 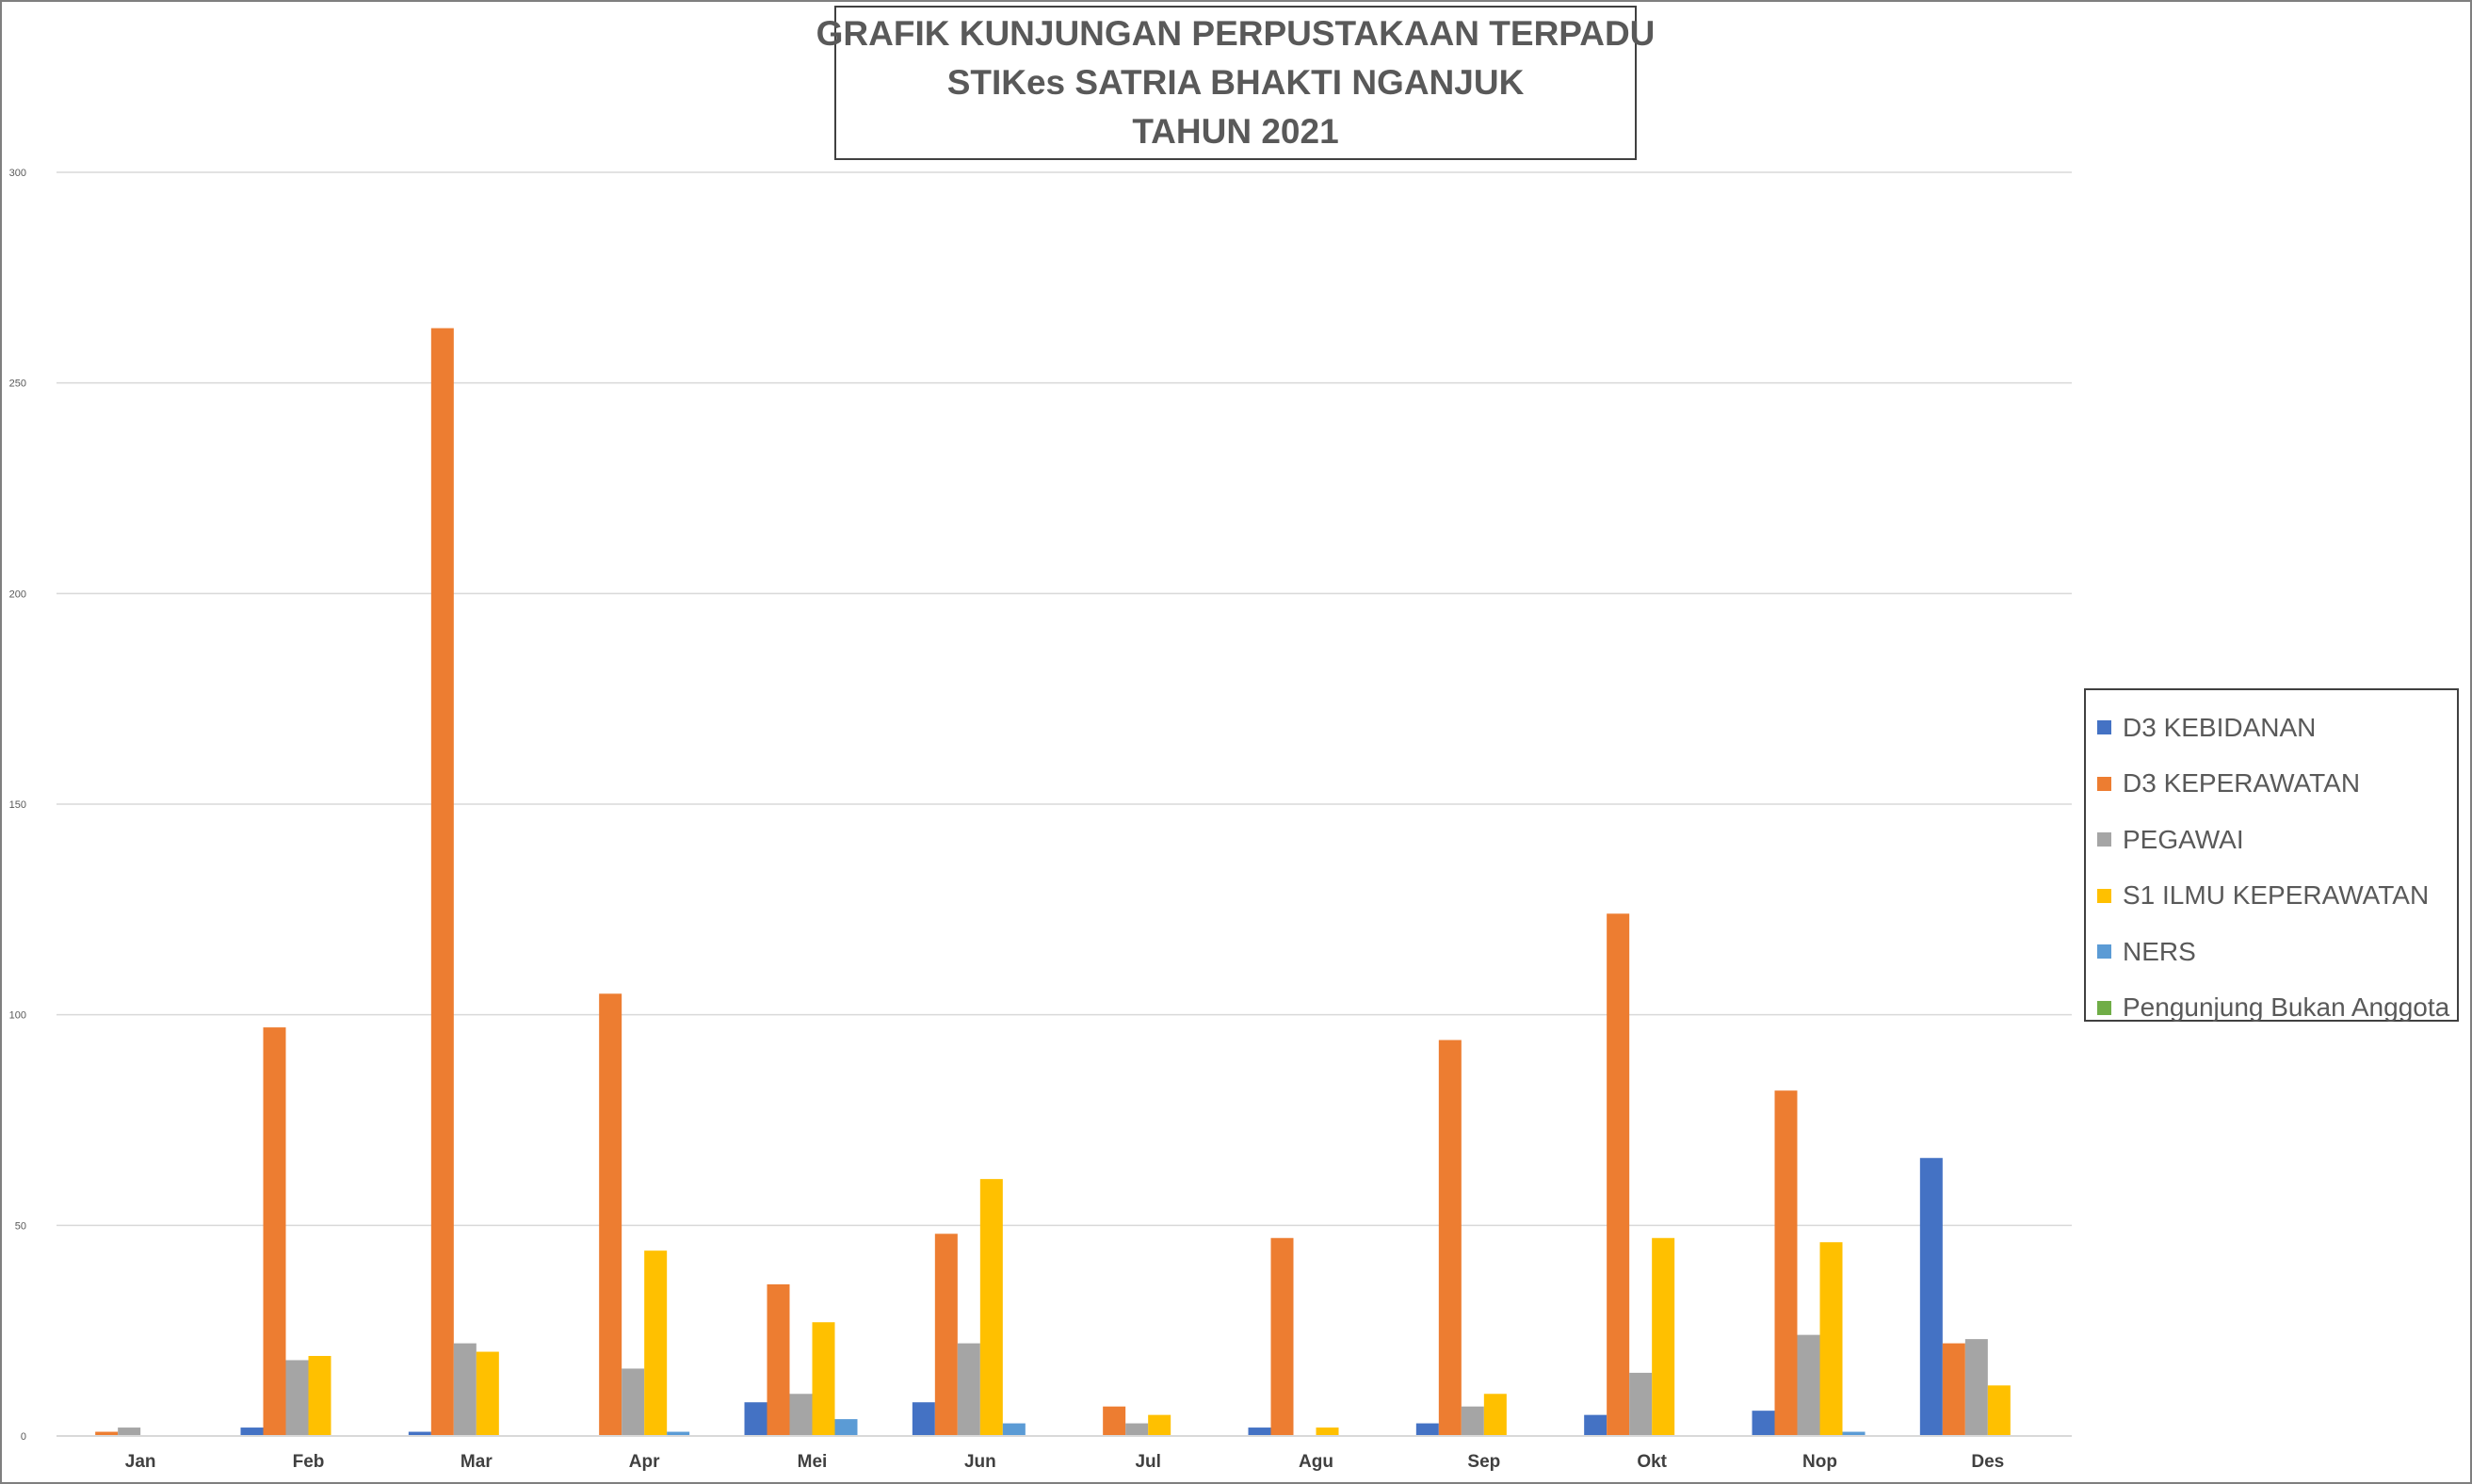 I want to click on x-category-label: Agu, so click(x=1316, y=1462).